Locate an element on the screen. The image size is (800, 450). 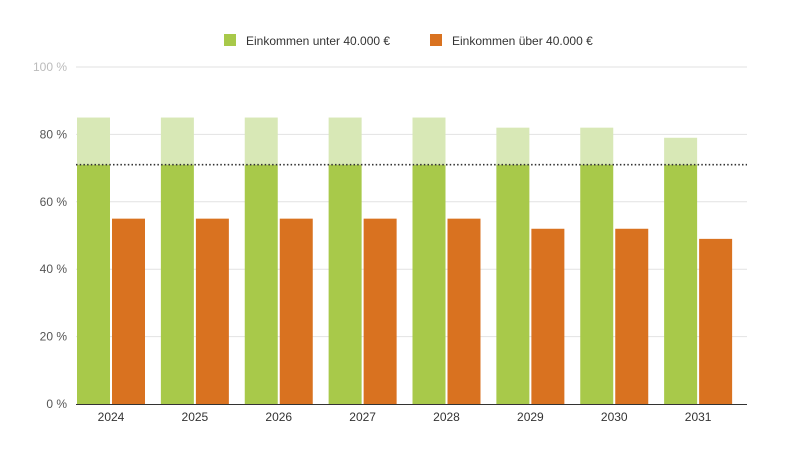
x-tick-label: 2029 is located at coordinates (530, 417).